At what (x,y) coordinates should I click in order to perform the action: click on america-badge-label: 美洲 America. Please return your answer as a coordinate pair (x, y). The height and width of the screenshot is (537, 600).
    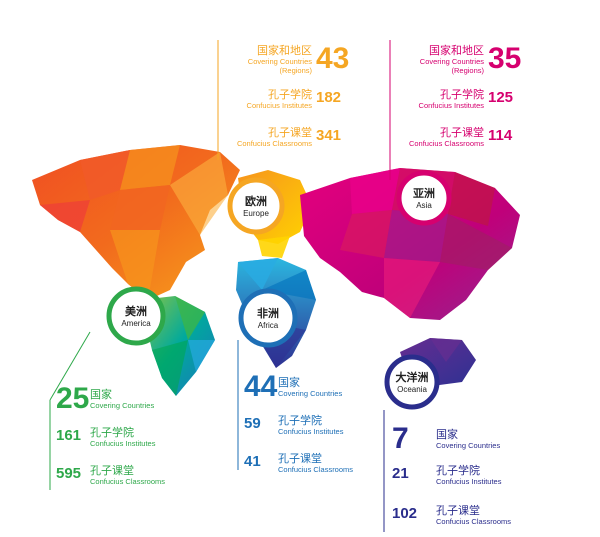
    Looking at the image, I should click on (136, 316).